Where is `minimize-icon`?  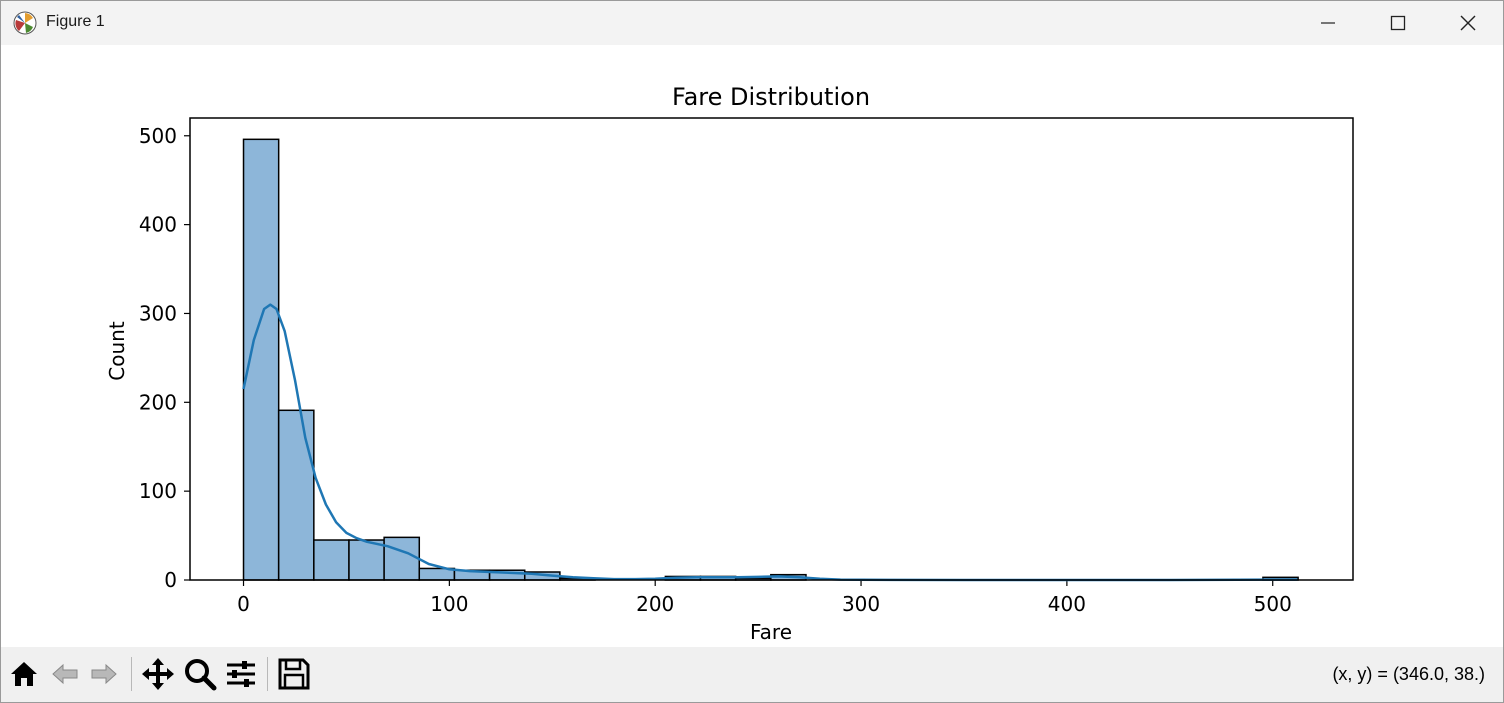 minimize-icon is located at coordinates (1328, 23).